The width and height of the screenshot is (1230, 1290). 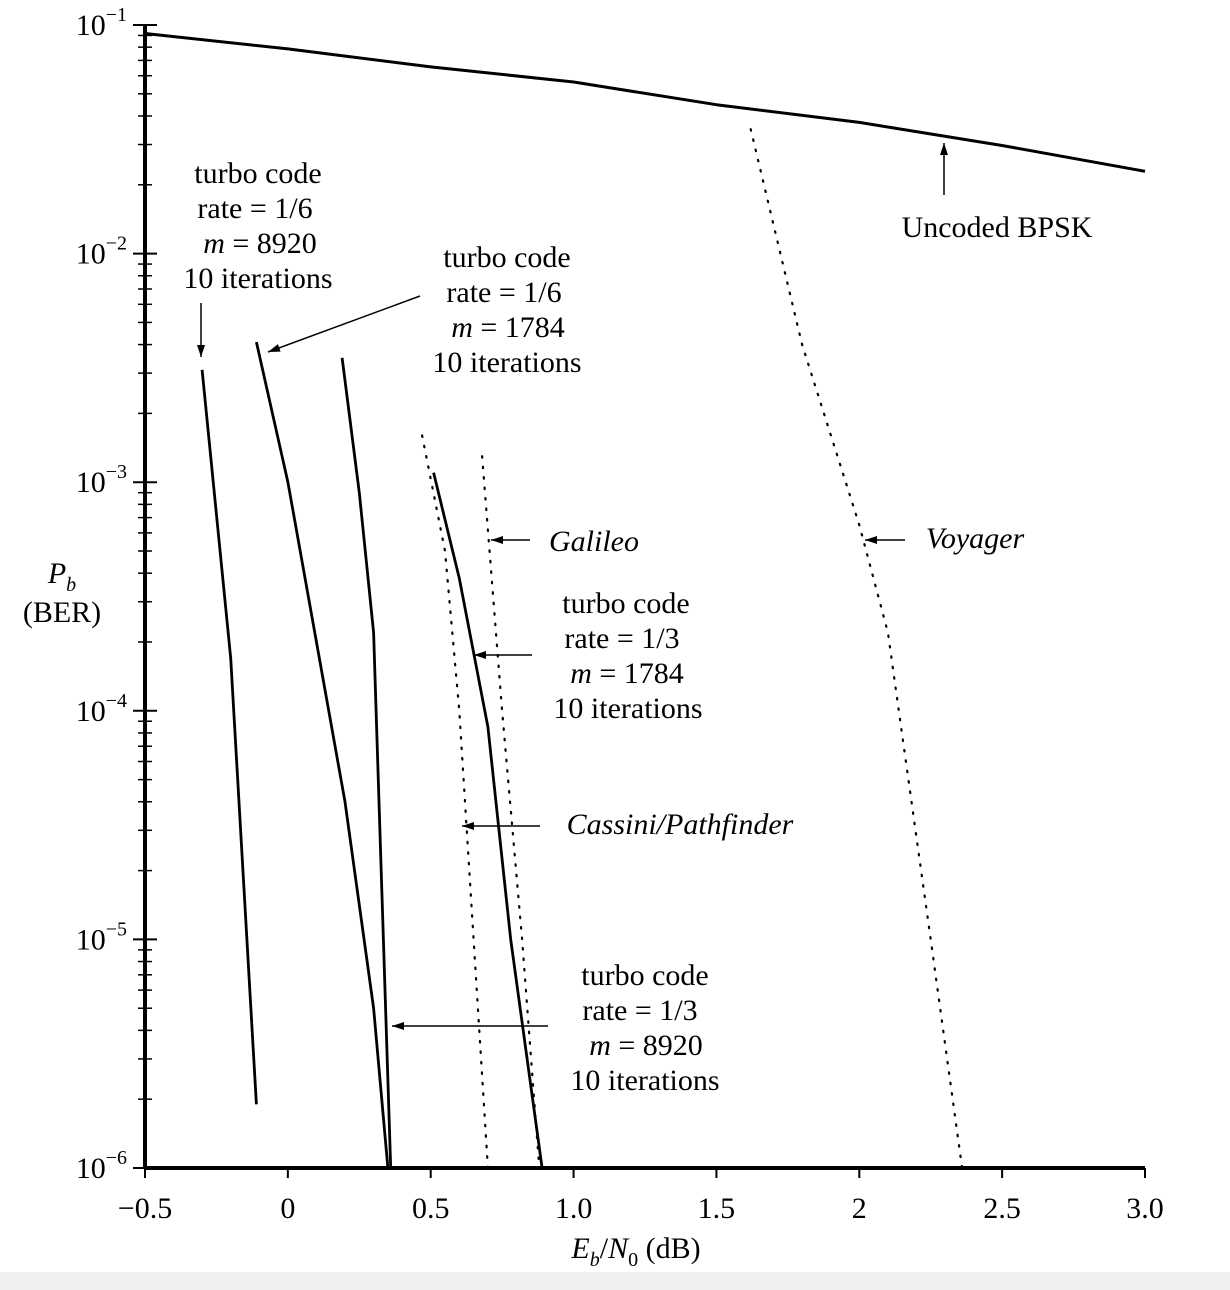 What do you see at coordinates (717, 1208) in the screenshot?
I see `x-tick-label: 1.5` at bounding box center [717, 1208].